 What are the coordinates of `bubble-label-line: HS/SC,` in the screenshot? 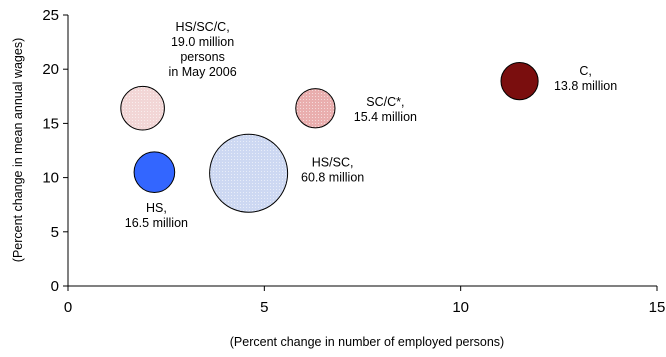 It's located at (333, 162).